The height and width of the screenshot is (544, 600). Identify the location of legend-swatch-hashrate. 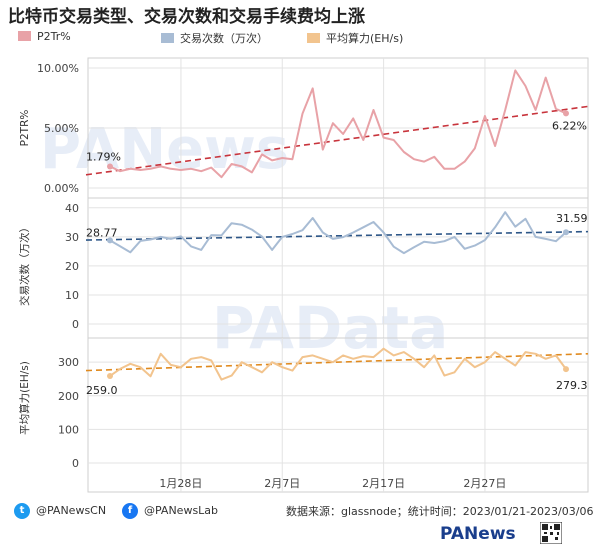
(313, 38).